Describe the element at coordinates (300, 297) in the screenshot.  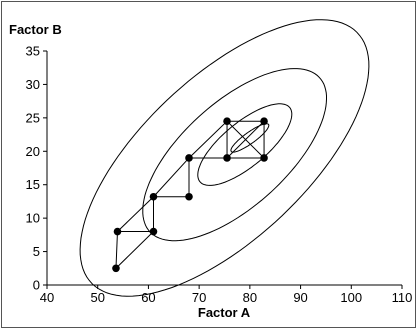
I see `x-tick-label: 90` at that location.